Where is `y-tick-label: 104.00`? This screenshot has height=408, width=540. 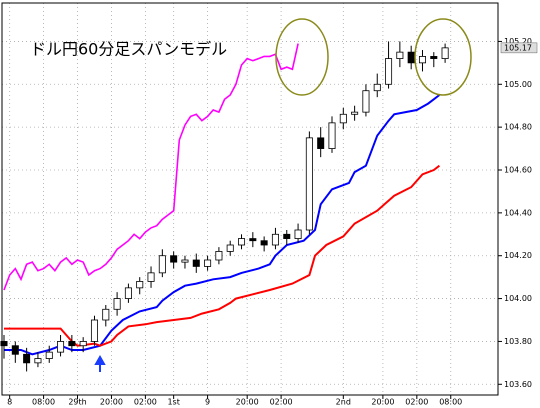 y-tick-label: 104.00 is located at coordinates (518, 298).